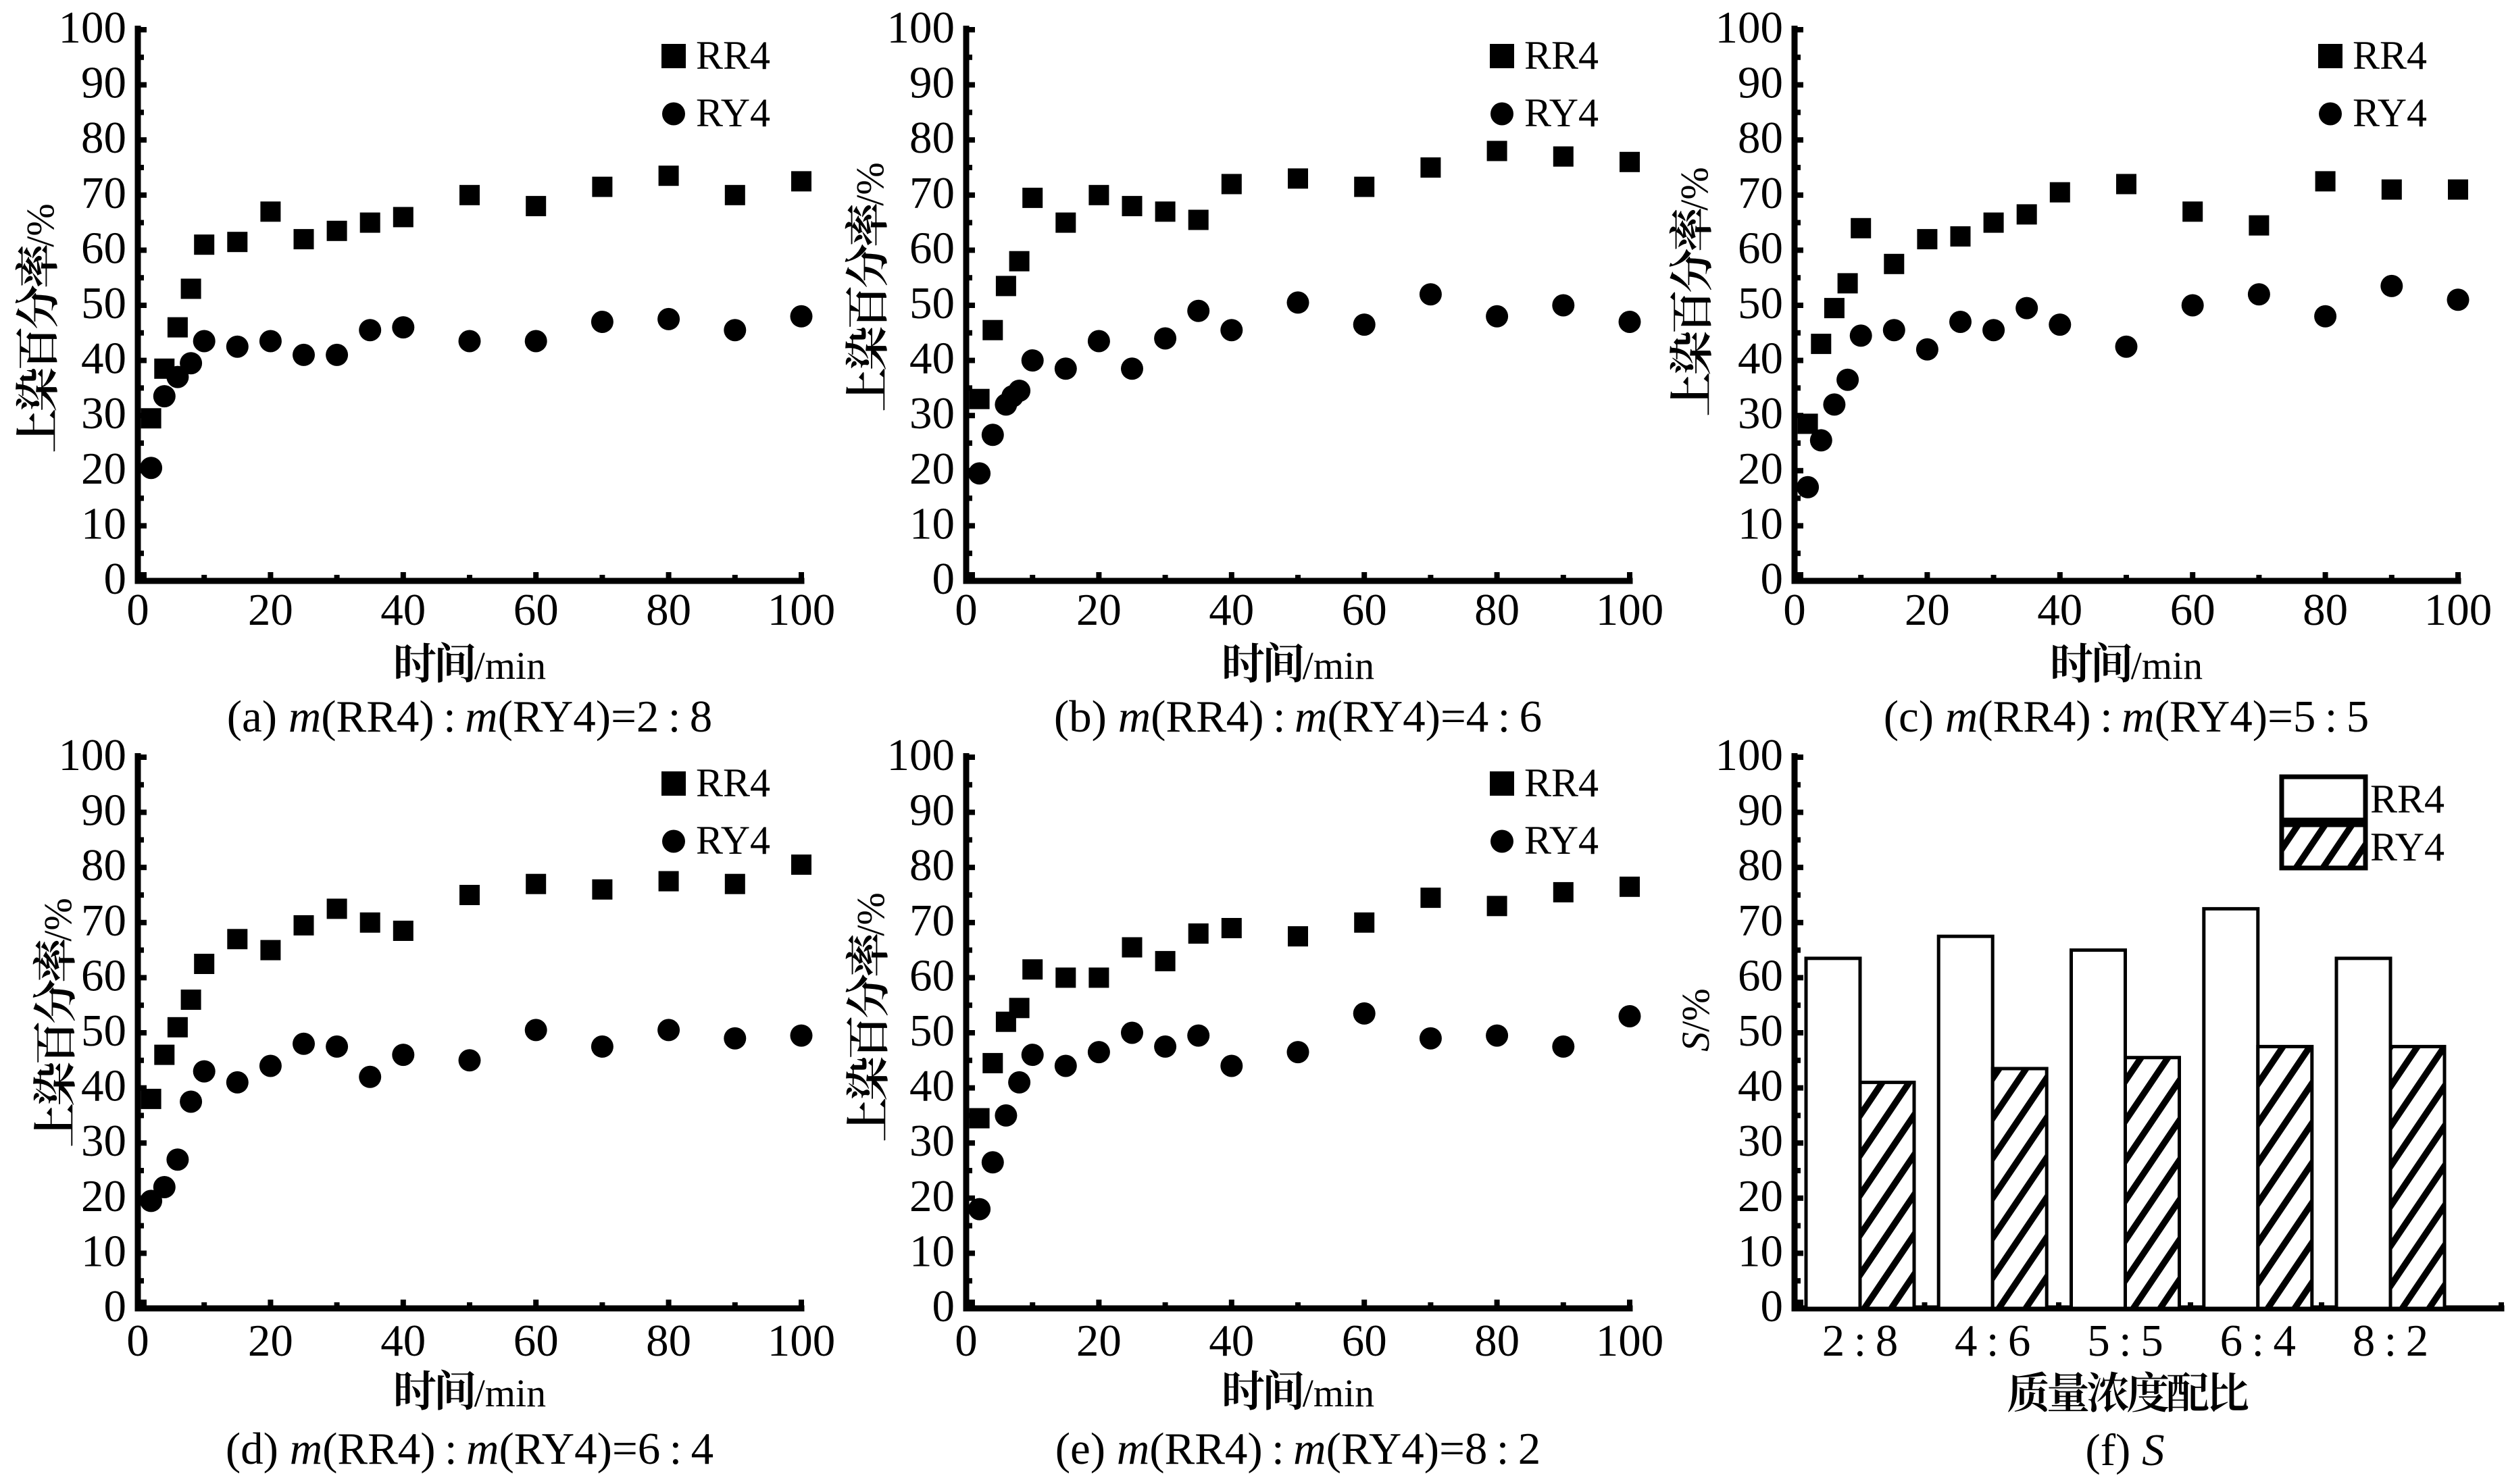 The image size is (2506, 1484). Describe the element at coordinates (1860, 1341) in the screenshot. I see `svg-text: 2 : 8` at that location.